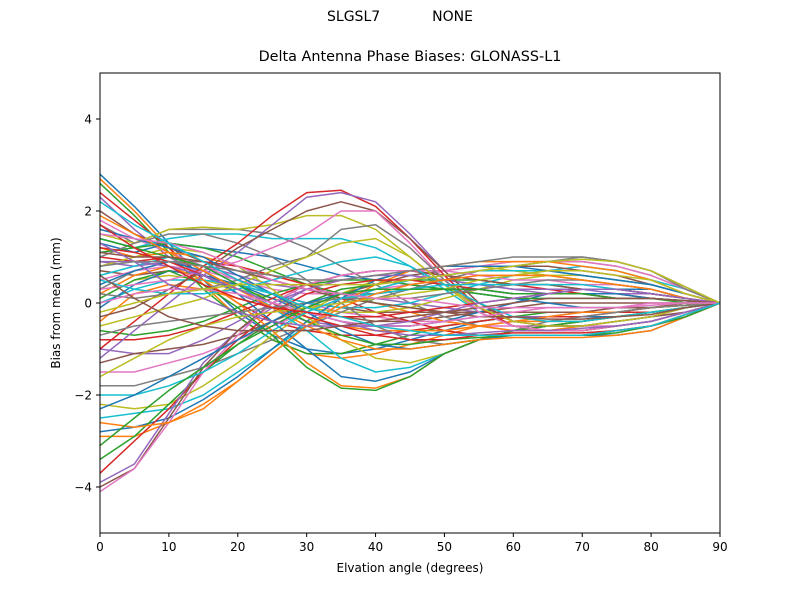  I want to click on x-tick: 60, so click(513, 543).